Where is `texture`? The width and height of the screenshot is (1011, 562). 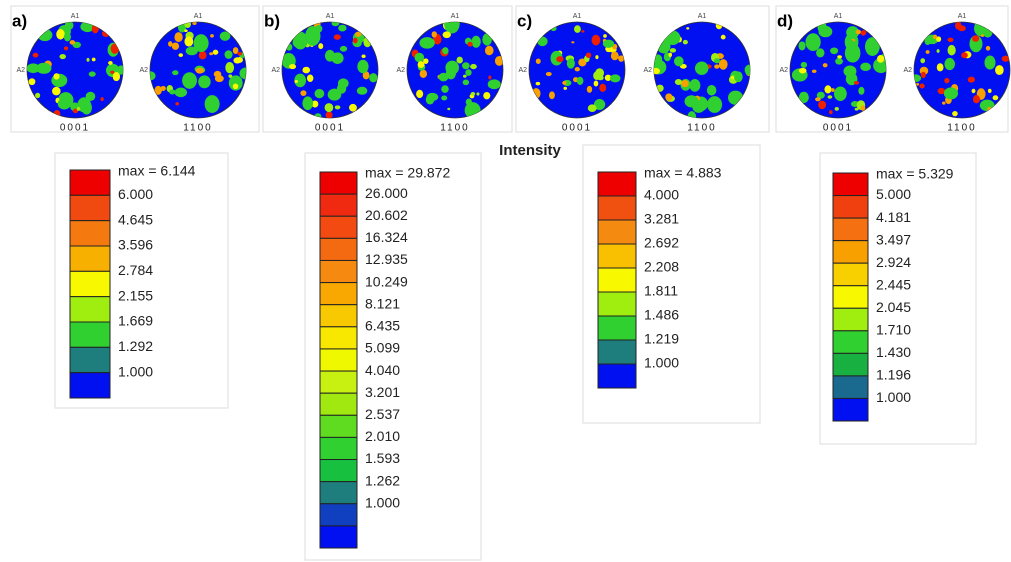 texture is located at coordinates (838, 68).